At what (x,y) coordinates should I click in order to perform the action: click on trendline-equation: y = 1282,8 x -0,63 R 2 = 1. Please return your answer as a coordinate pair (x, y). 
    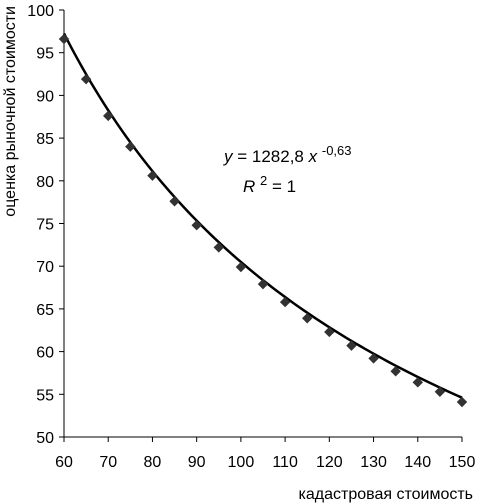
    Looking at the image, I should click on (287, 169).